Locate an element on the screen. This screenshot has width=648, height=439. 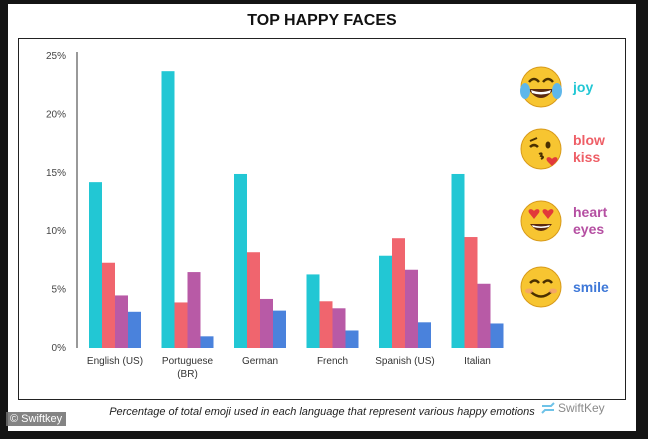
x-tick-label: English (US) is located at coordinates (115, 361).